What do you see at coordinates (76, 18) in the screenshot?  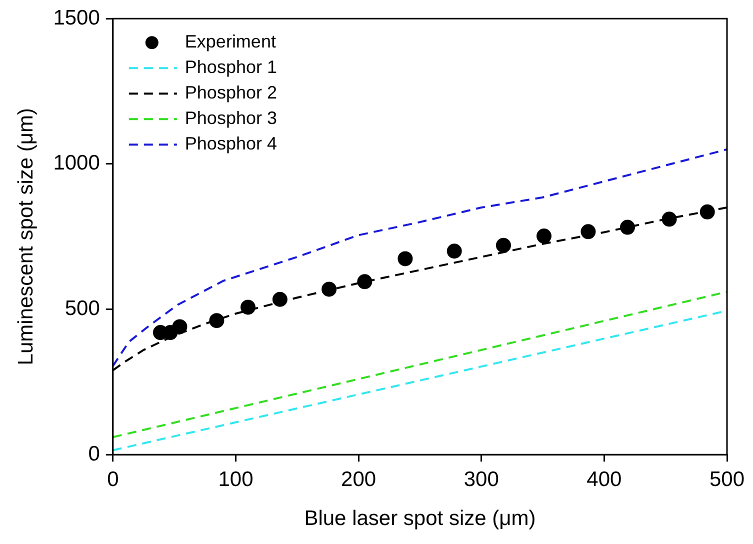 I see `y-tick-label: 1500` at bounding box center [76, 18].